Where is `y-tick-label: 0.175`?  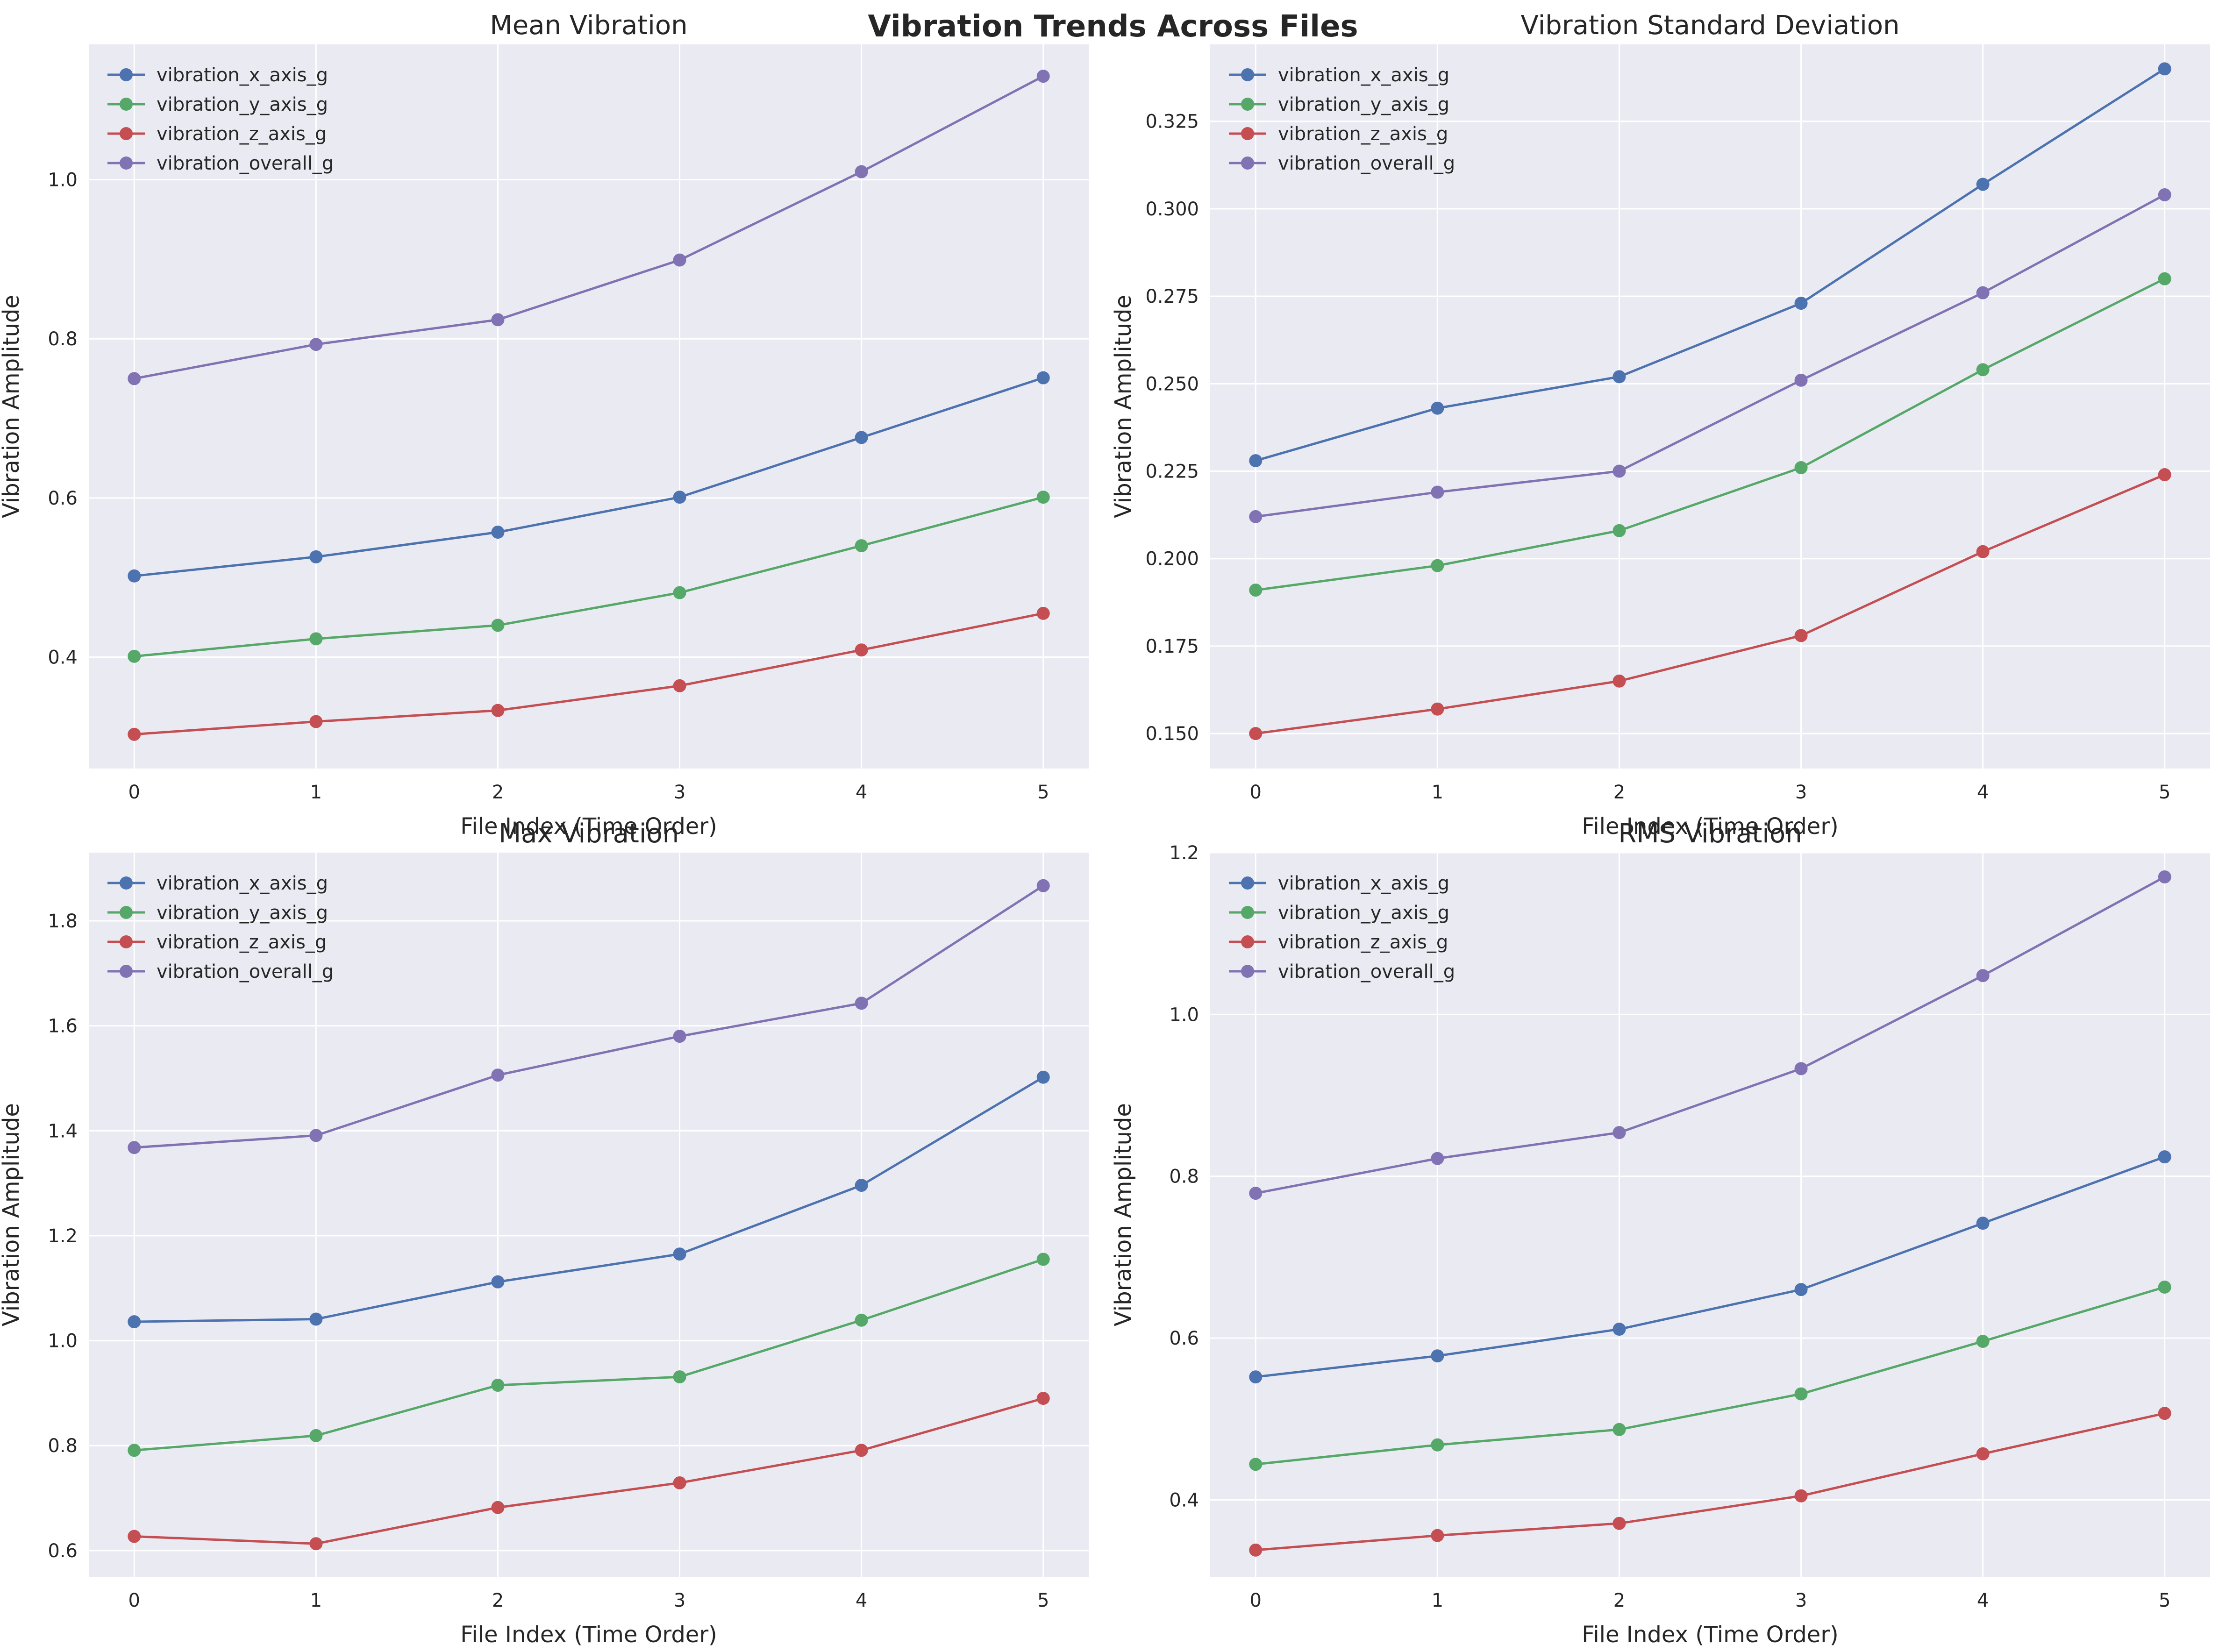
y-tick-label: 0.175 is located at coordinates (1172, 646).